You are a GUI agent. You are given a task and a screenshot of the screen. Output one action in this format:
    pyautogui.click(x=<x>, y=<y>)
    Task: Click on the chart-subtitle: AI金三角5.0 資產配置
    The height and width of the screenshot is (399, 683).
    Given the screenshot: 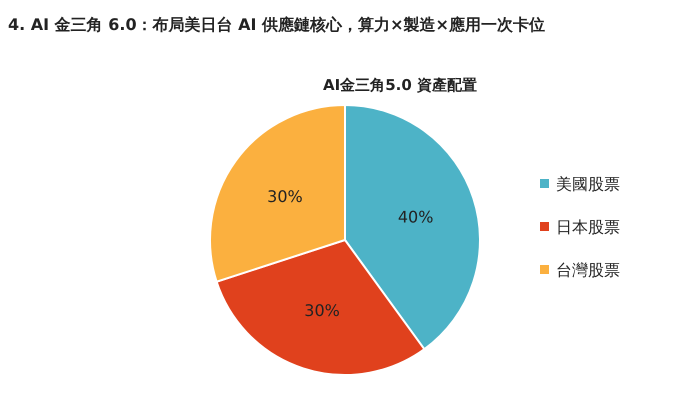 What is the action you would take?
    pyautogui.click(x=400, y=85)
    